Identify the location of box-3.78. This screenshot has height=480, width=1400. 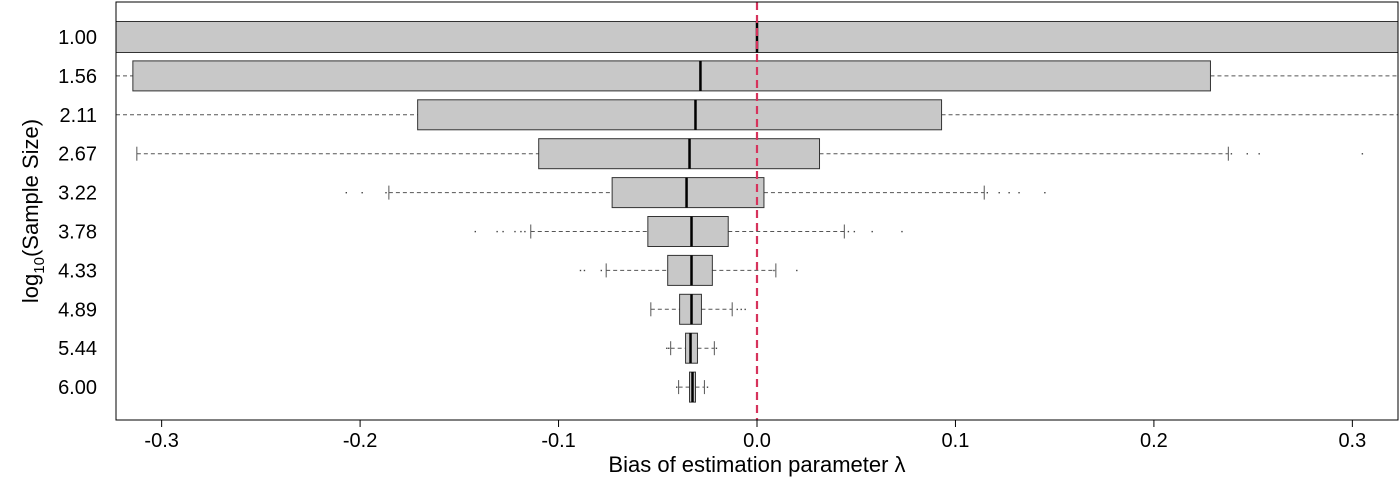
(688, 231).